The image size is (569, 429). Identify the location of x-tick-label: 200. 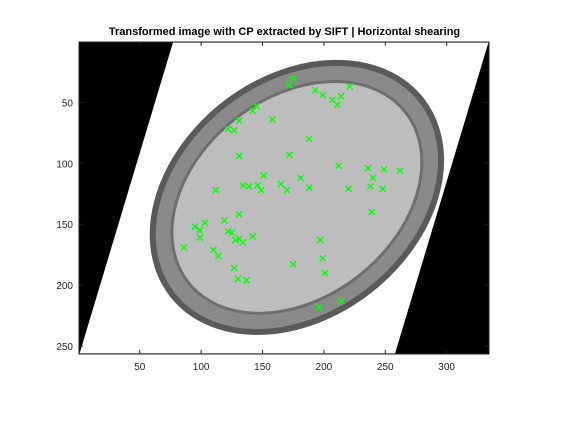
(324, 367).